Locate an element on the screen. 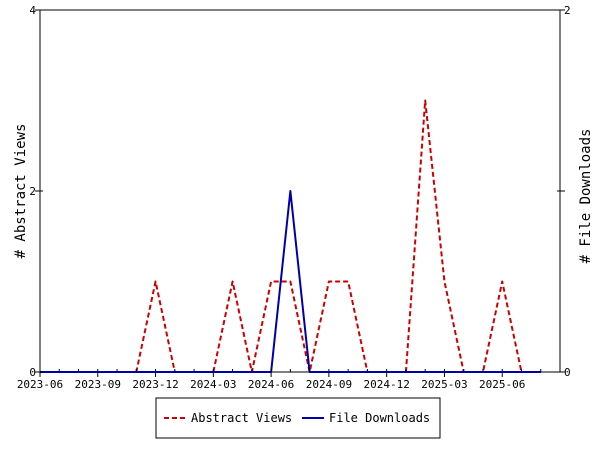 The image size is (600, 450). x-tick-label: 2023-12 is located at coordinates (155, 384).